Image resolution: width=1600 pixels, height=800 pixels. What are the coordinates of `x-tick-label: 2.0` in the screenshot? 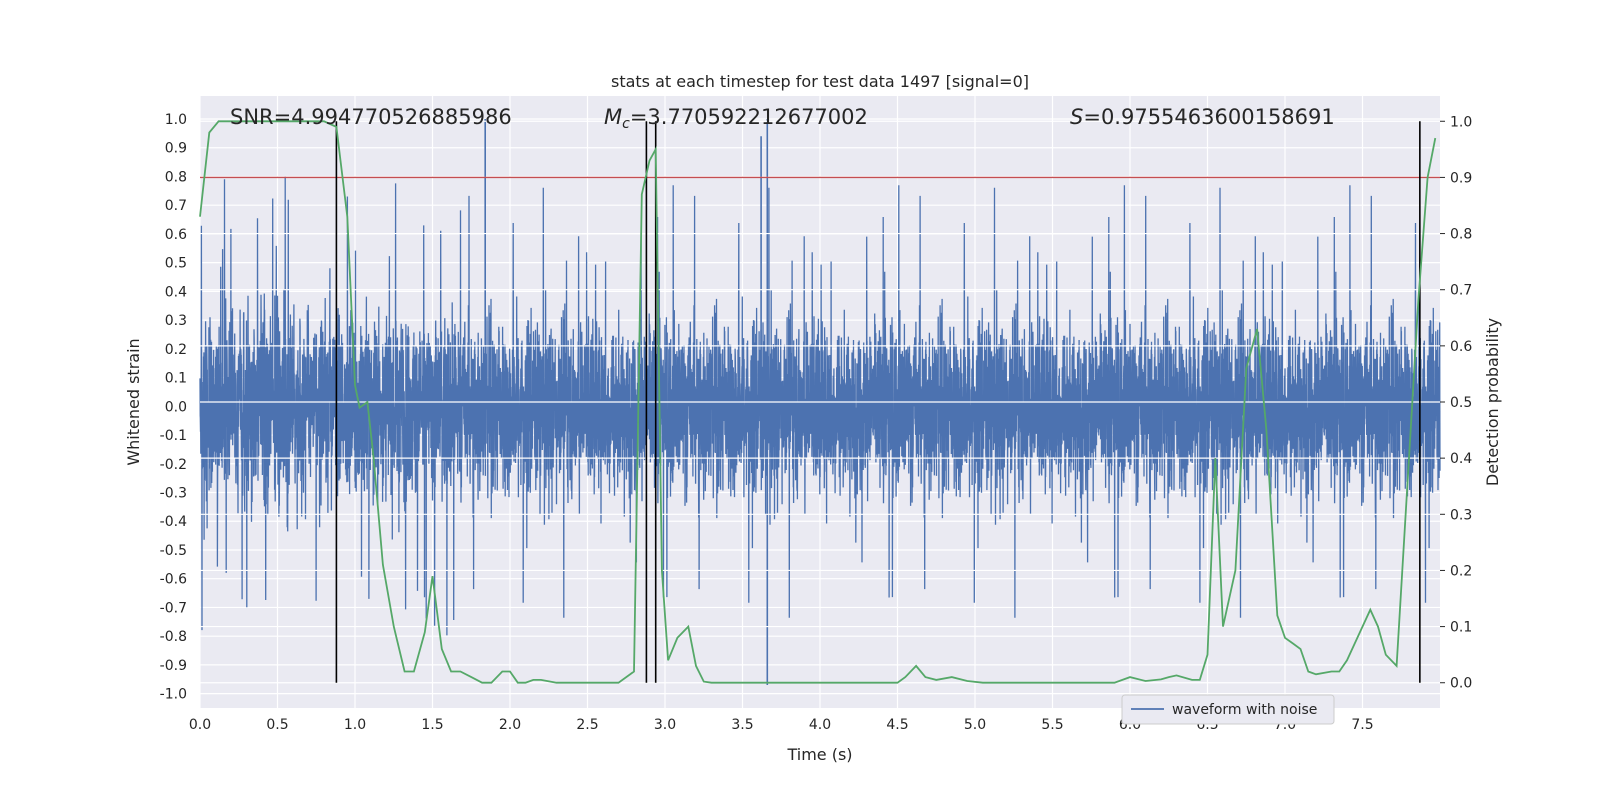 It's located at (510, 725).